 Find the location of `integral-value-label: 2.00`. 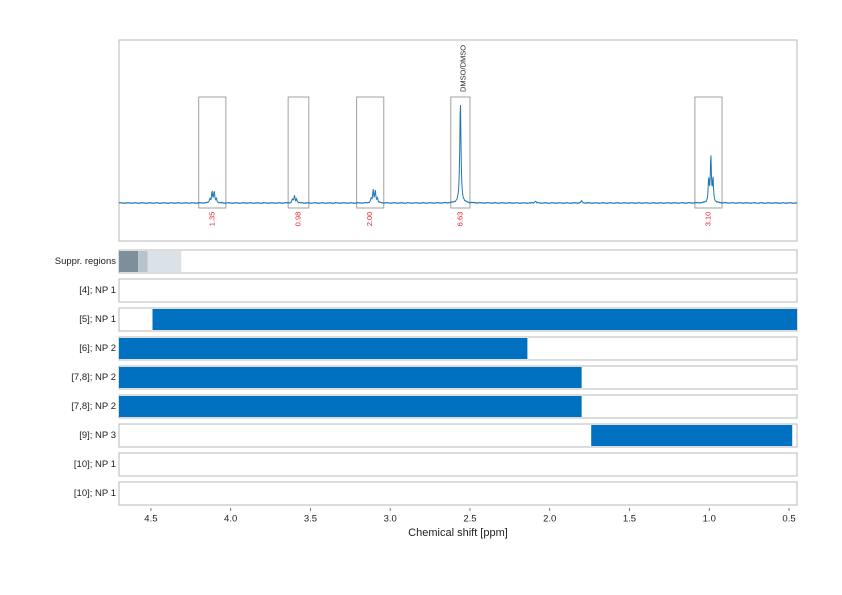

integral-value-label: 2.00 is located at coordinates (369, 219).